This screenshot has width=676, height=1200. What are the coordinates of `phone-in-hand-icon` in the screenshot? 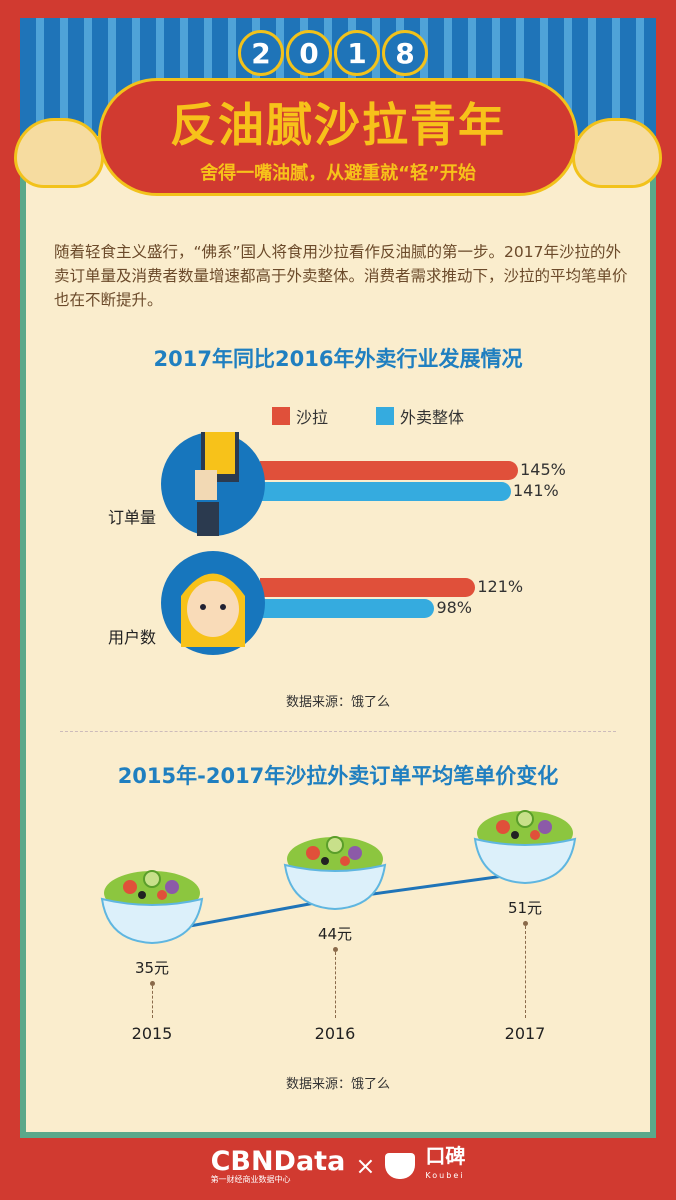 It's located at (213, 478).